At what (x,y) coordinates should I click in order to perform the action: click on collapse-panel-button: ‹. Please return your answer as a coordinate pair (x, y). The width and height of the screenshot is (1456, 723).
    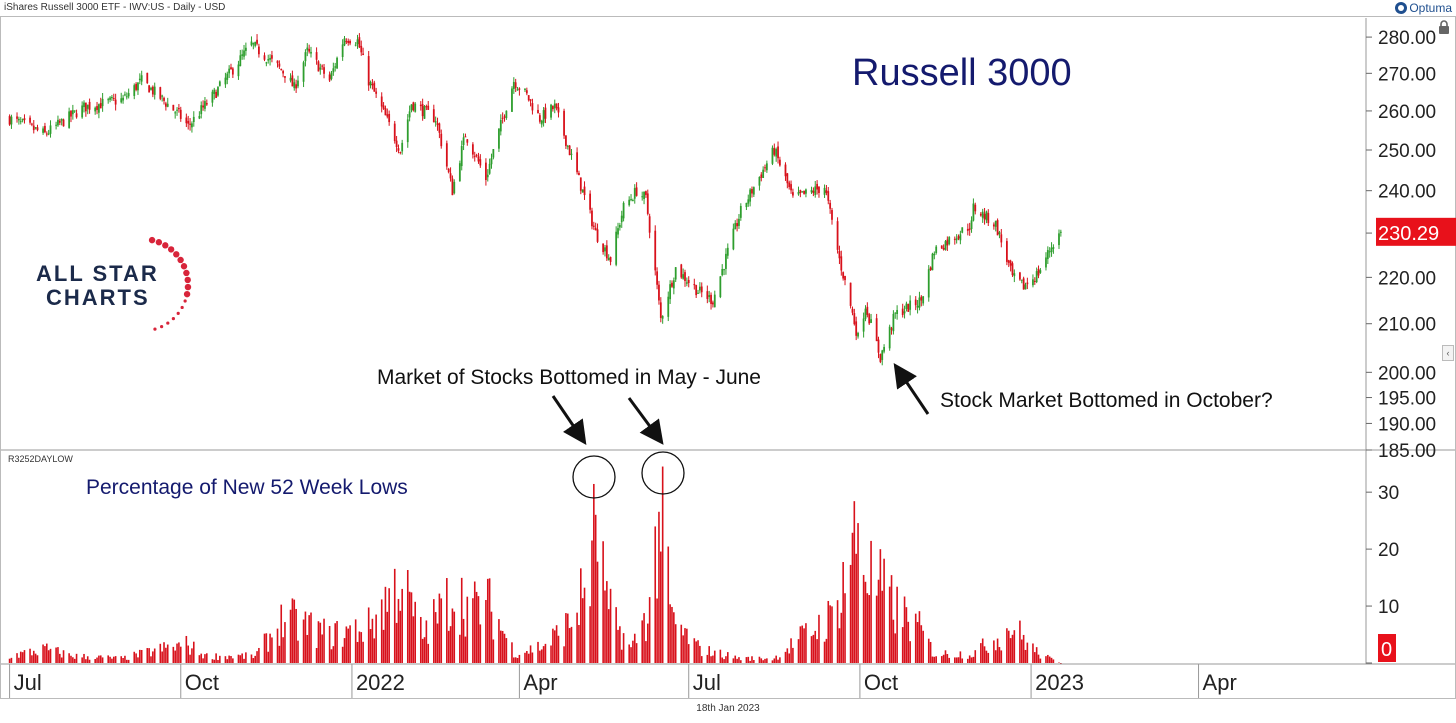
    Looking at the image, I should click on (1448, 353).